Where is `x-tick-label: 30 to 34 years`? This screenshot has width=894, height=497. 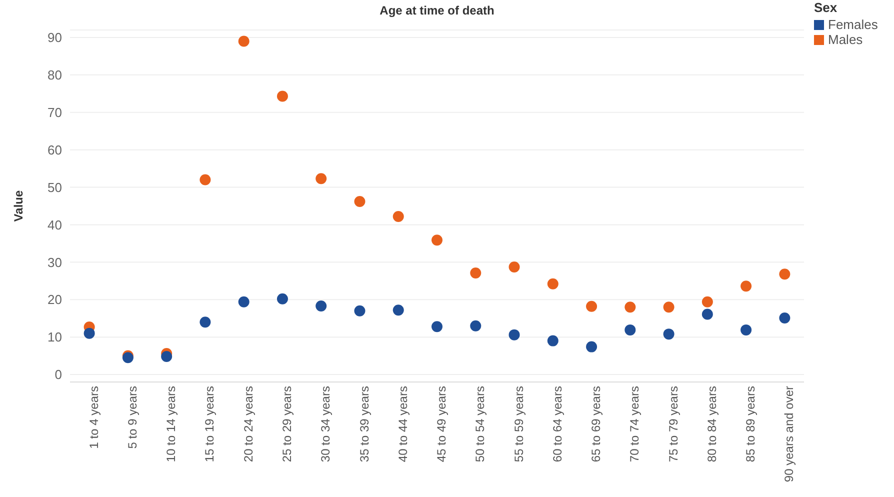
x-tick-label: 30 to 34 years is located at coordinates (325, 424).